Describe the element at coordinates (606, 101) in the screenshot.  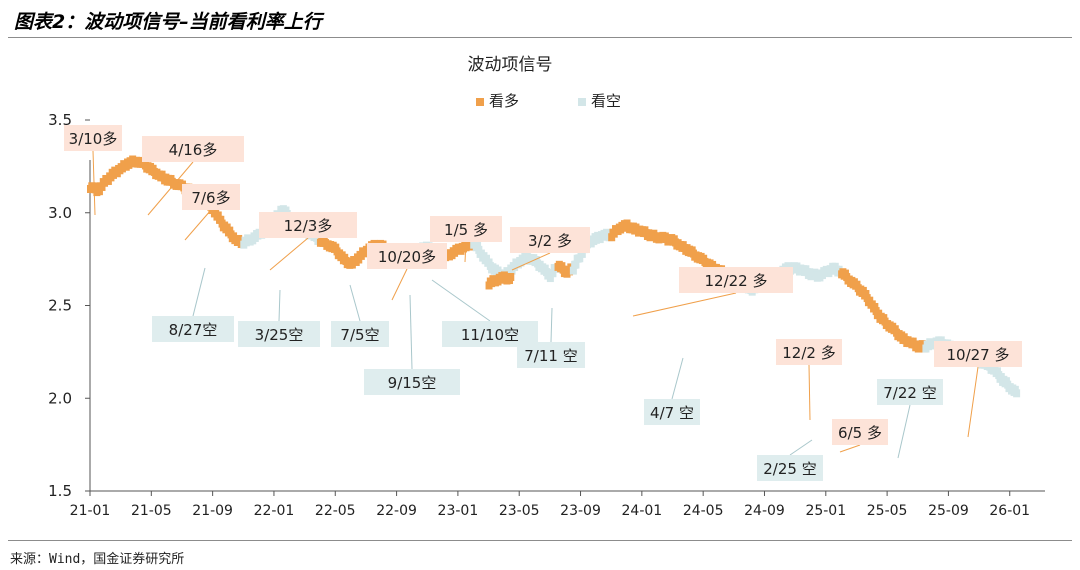
I see `legend-label-short: 看空` at that location.